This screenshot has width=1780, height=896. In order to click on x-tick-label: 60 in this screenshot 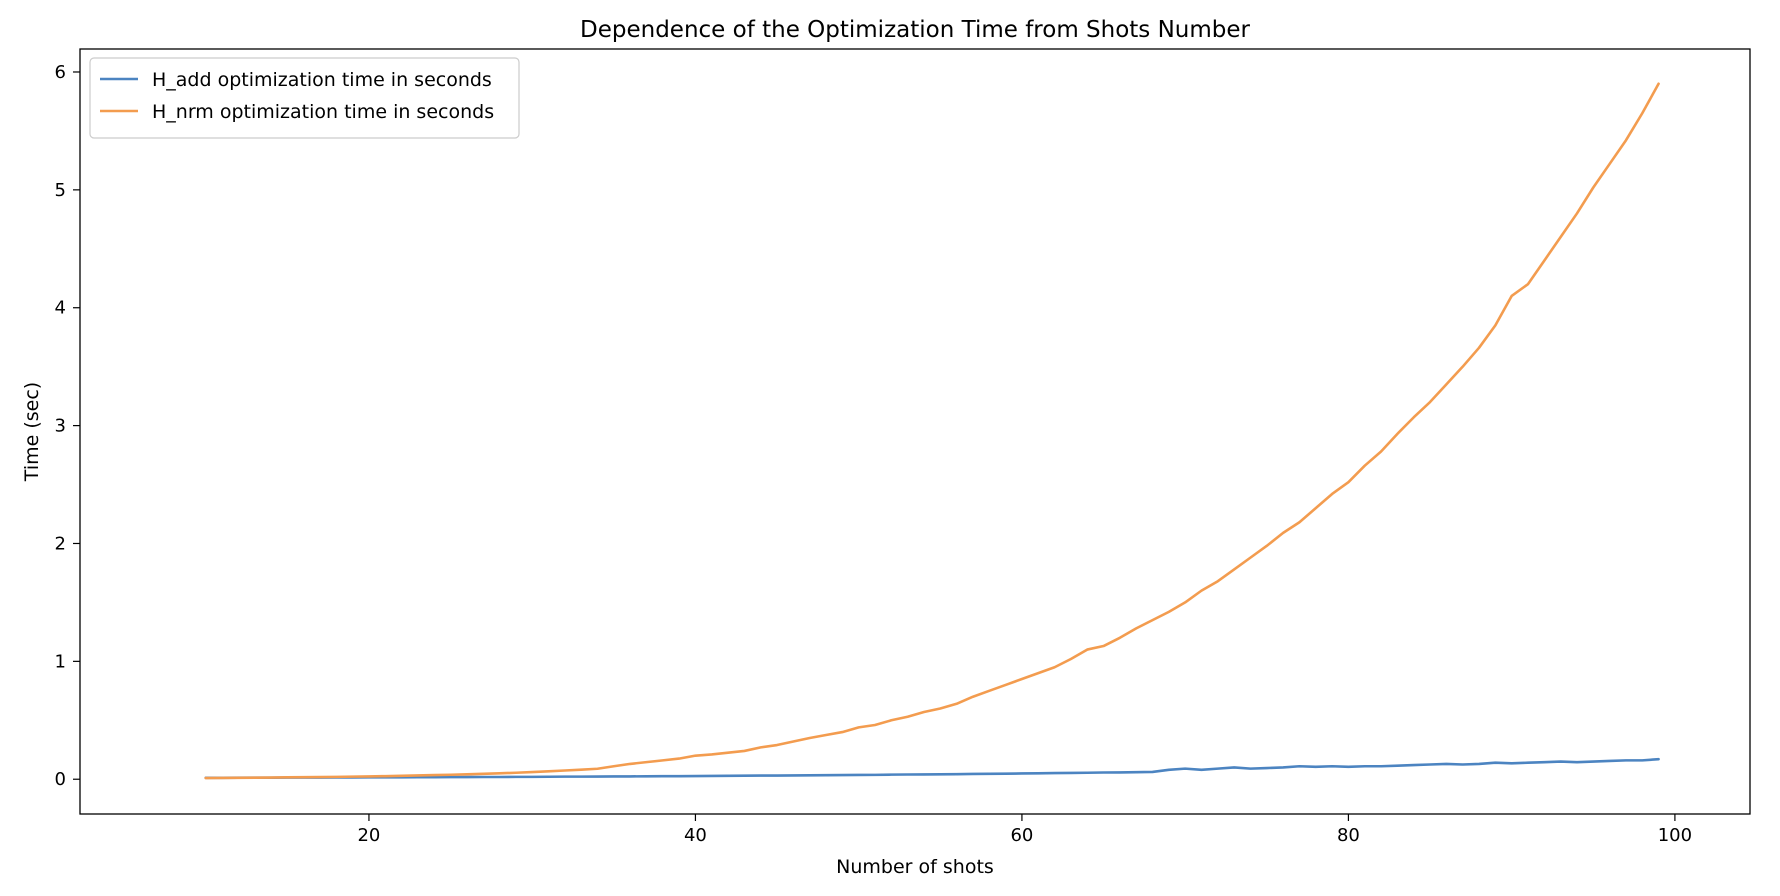, I will do `click(1021, 835)`.